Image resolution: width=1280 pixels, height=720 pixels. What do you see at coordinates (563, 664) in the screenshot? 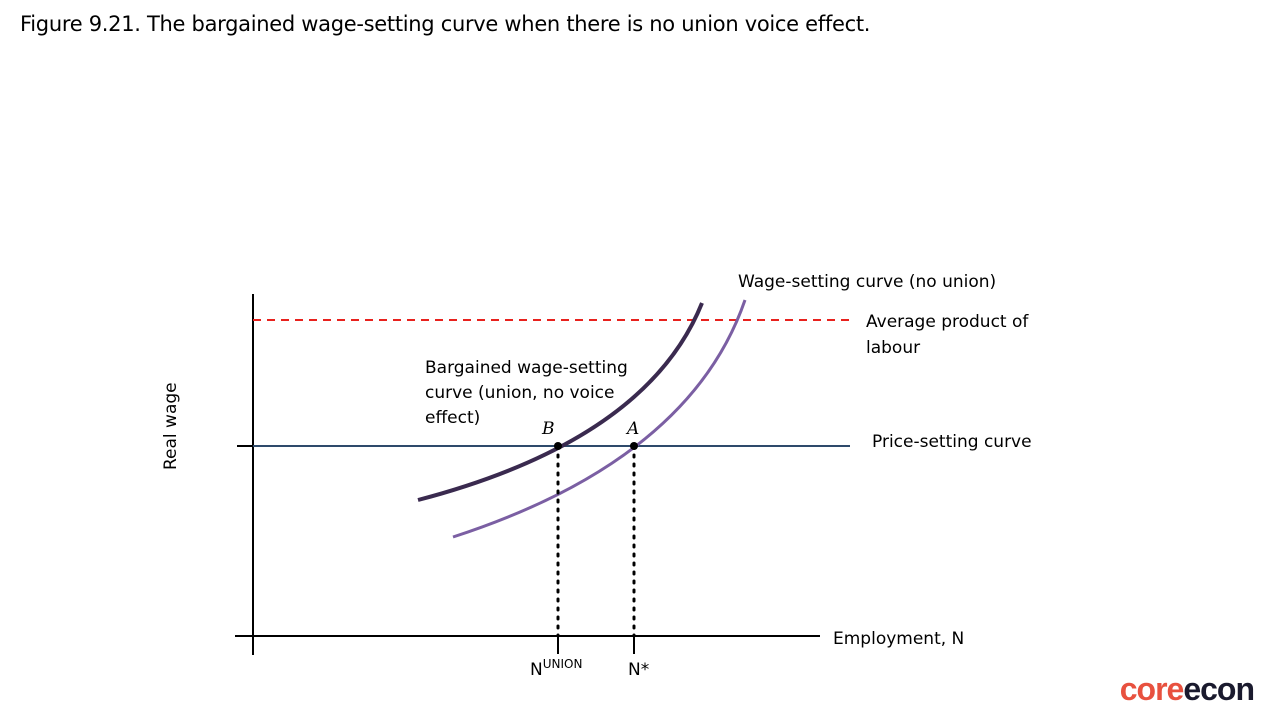
I see `n-union-sup: UNION` at bounding box center [563, 664].